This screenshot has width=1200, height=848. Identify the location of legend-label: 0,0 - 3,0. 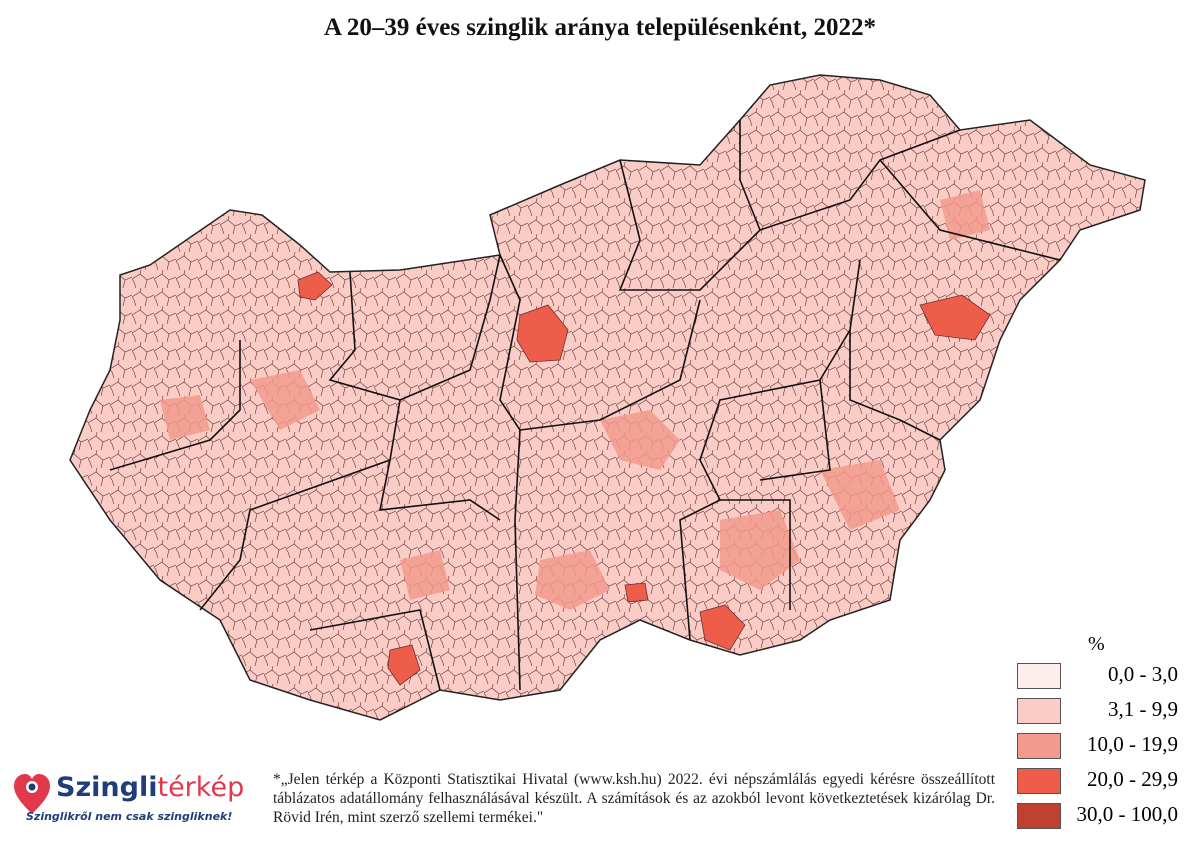
(1143, 674).